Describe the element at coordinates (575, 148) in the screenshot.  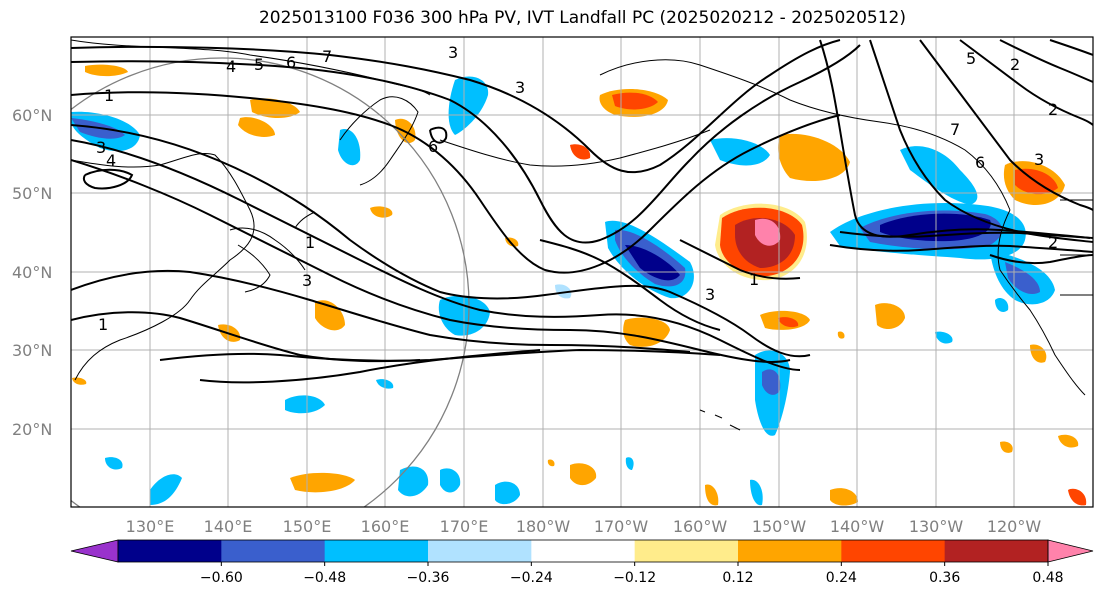
I see `coastline-aleutians` at that location.